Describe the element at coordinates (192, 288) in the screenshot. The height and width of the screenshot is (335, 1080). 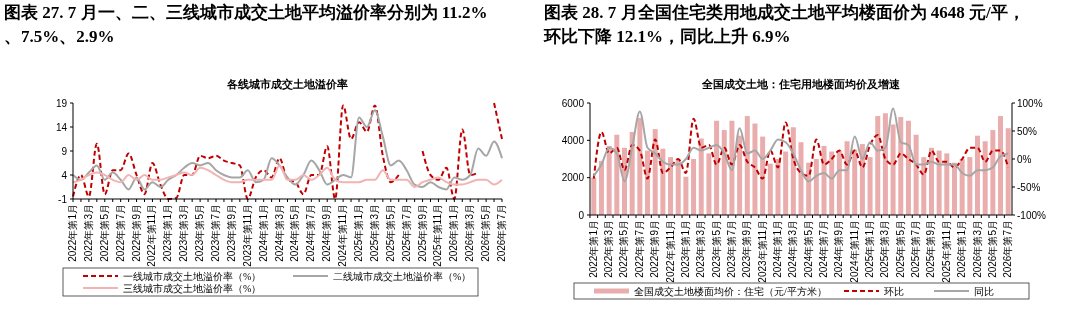
I see `legend-label: 三线城市成交土地溢价率（%）` at that location.